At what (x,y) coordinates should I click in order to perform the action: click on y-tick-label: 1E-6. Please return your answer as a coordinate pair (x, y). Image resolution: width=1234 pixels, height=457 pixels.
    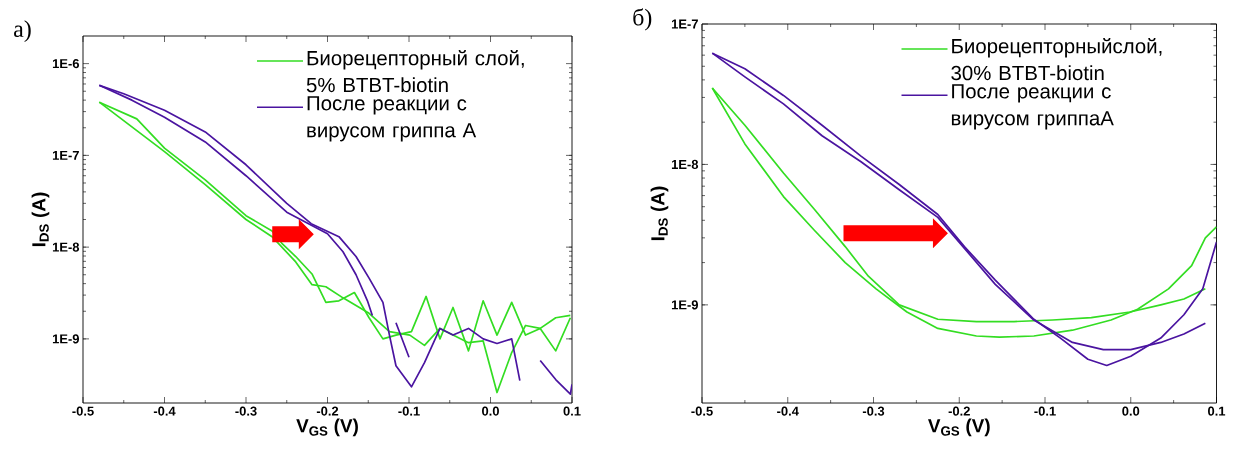
    Looking at the image, I should click on (66, 64).